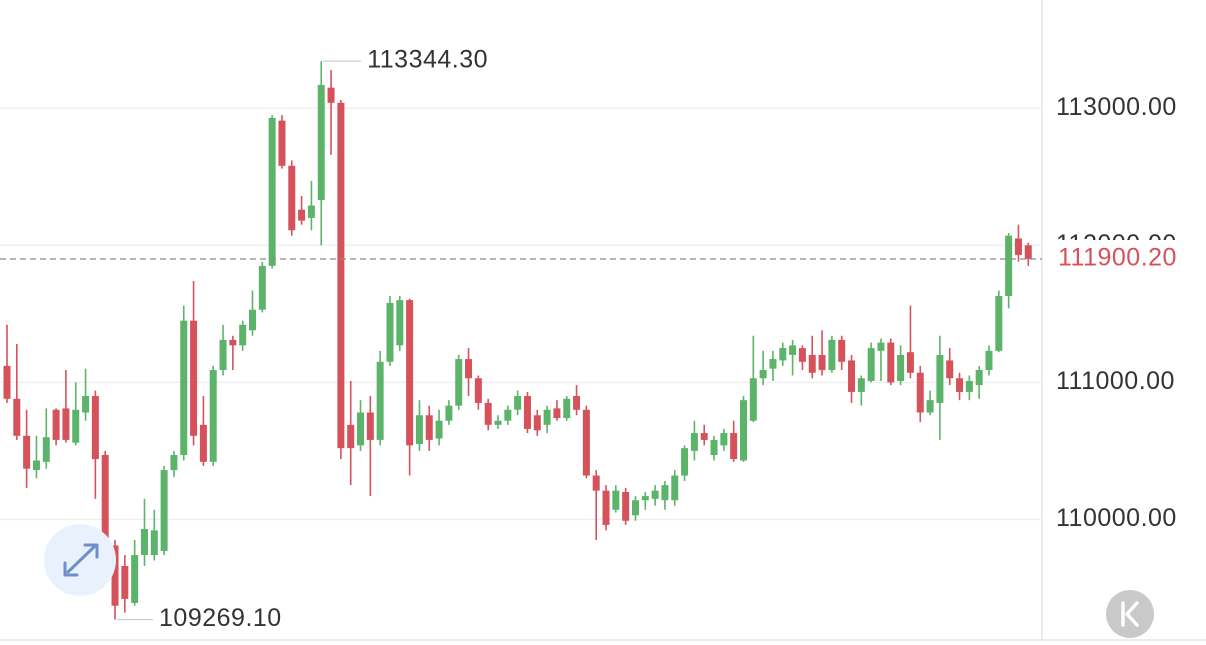 The width and height of the screenshot is (1206, 645). What do you see at coordinates (427, 60) in the screenshot?
I see `max-label: 113344.30` at bounding box center [427, 60].